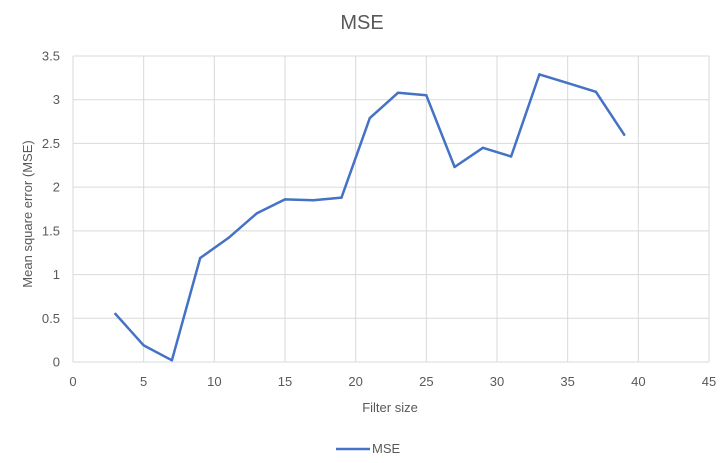 The height and width of the screenshot is (463, 725). Describe the element at coordinates (355, 381) in the screenshot. I see `x-tick-label: 20` at that location.